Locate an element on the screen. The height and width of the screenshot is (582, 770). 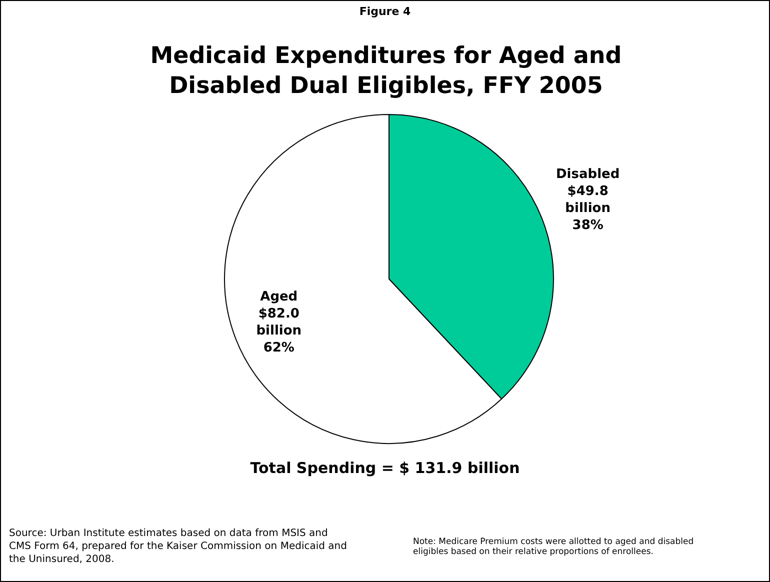
caption: Figure 4 is located at coordinates (385, 11).